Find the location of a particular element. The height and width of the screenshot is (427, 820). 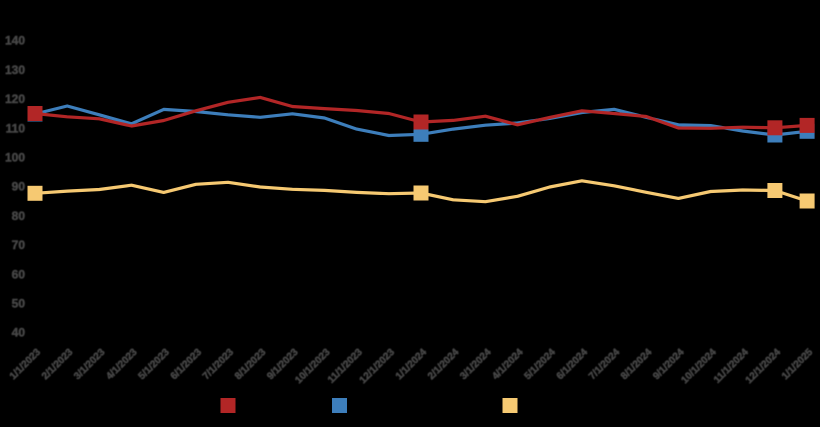

svg-text: 100 is located at coordinates (15, 158).